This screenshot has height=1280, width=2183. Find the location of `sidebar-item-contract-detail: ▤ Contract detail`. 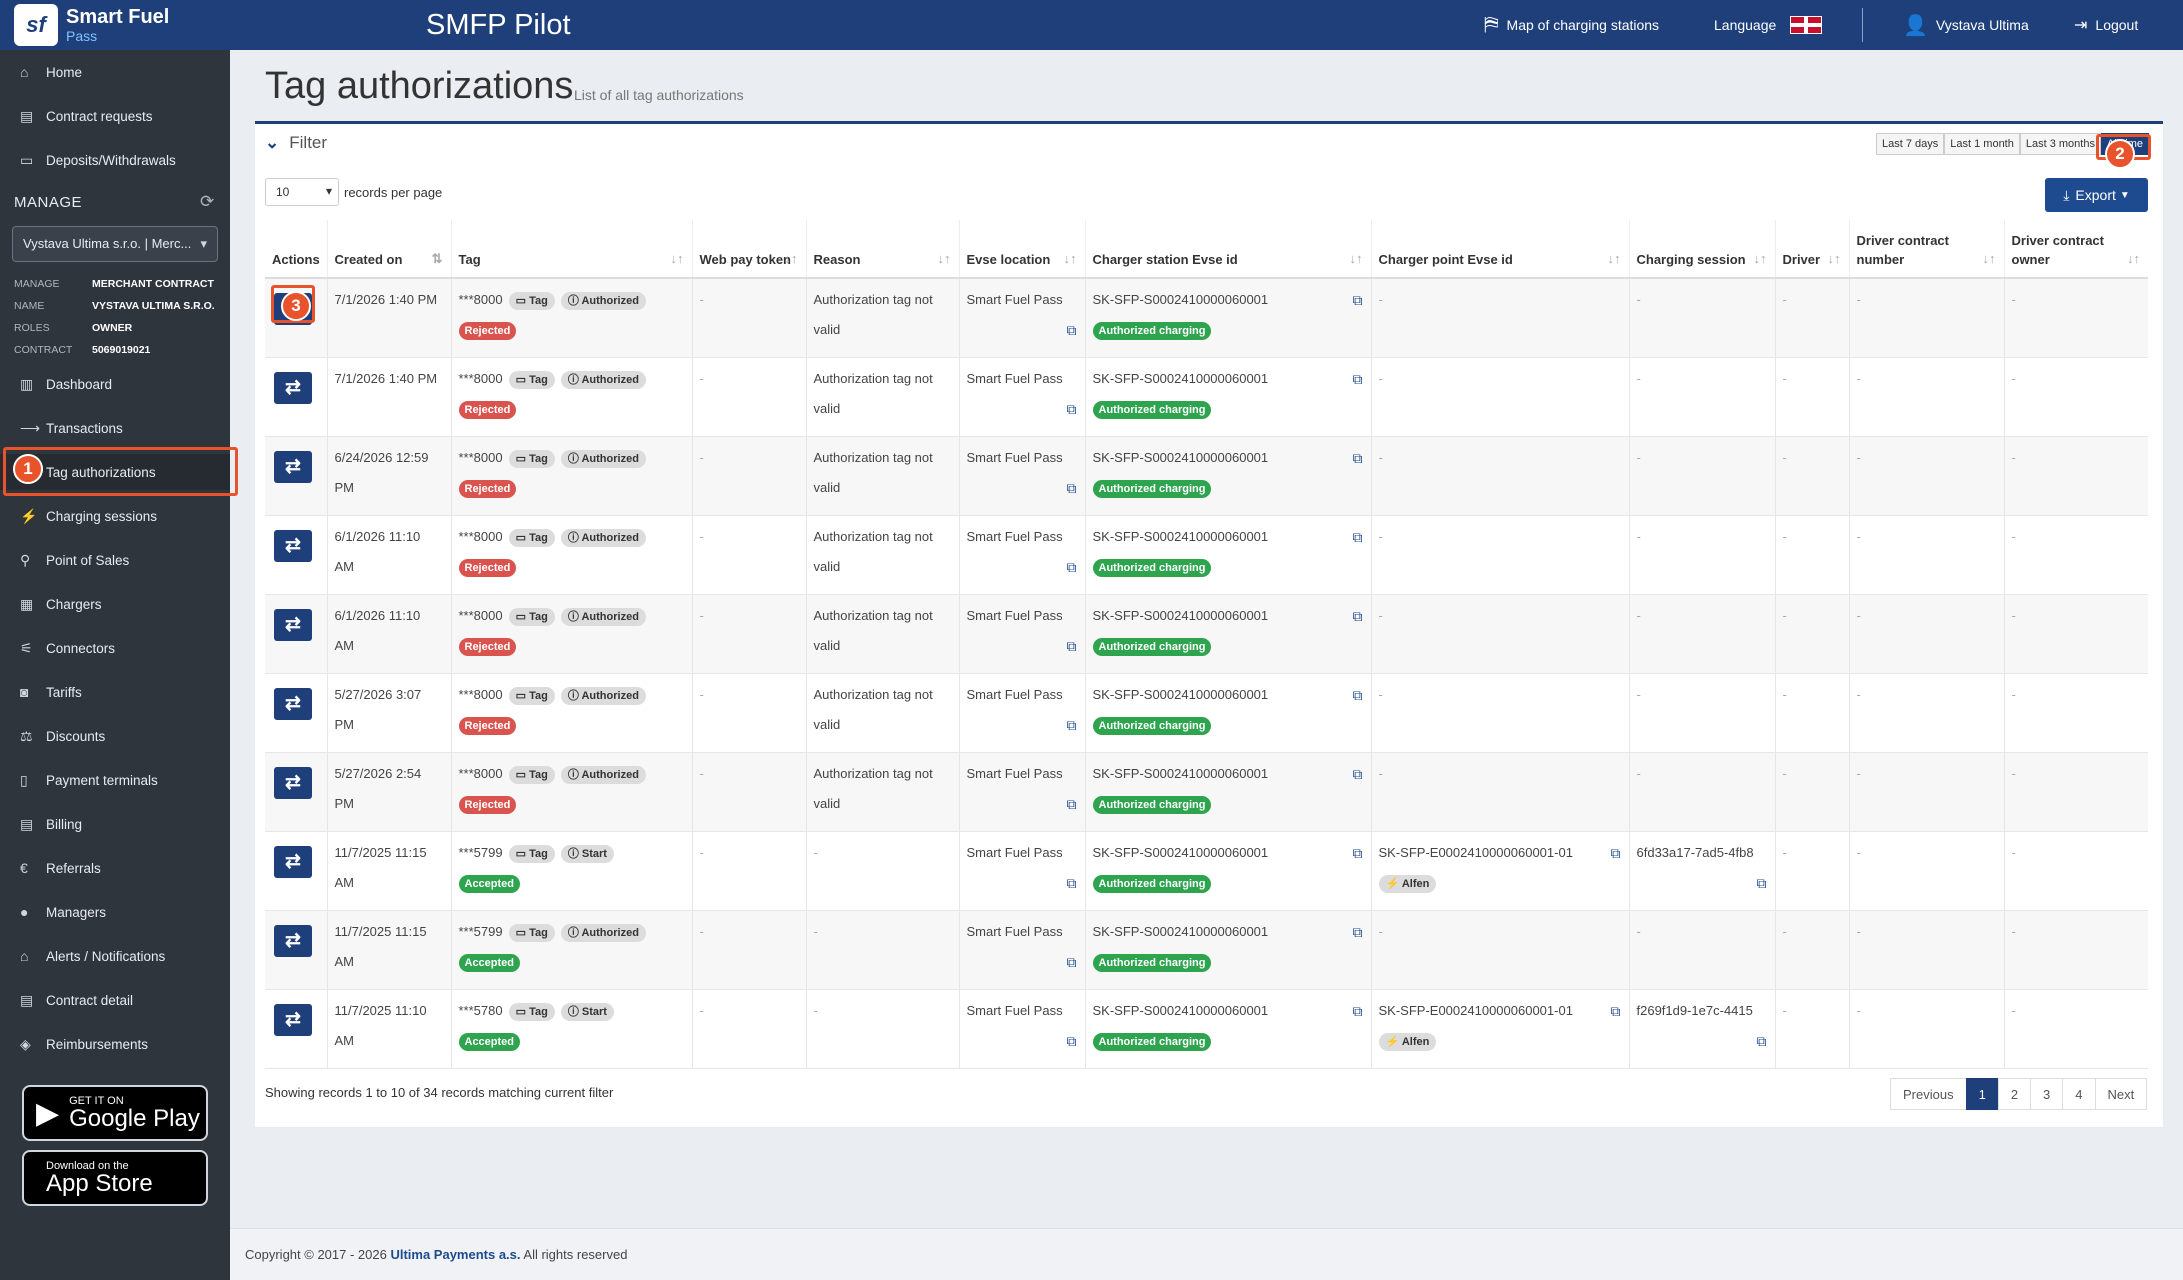

sidebar-item-contract-detail: ▤ Contract detail is located at coordinates (115, 1000).